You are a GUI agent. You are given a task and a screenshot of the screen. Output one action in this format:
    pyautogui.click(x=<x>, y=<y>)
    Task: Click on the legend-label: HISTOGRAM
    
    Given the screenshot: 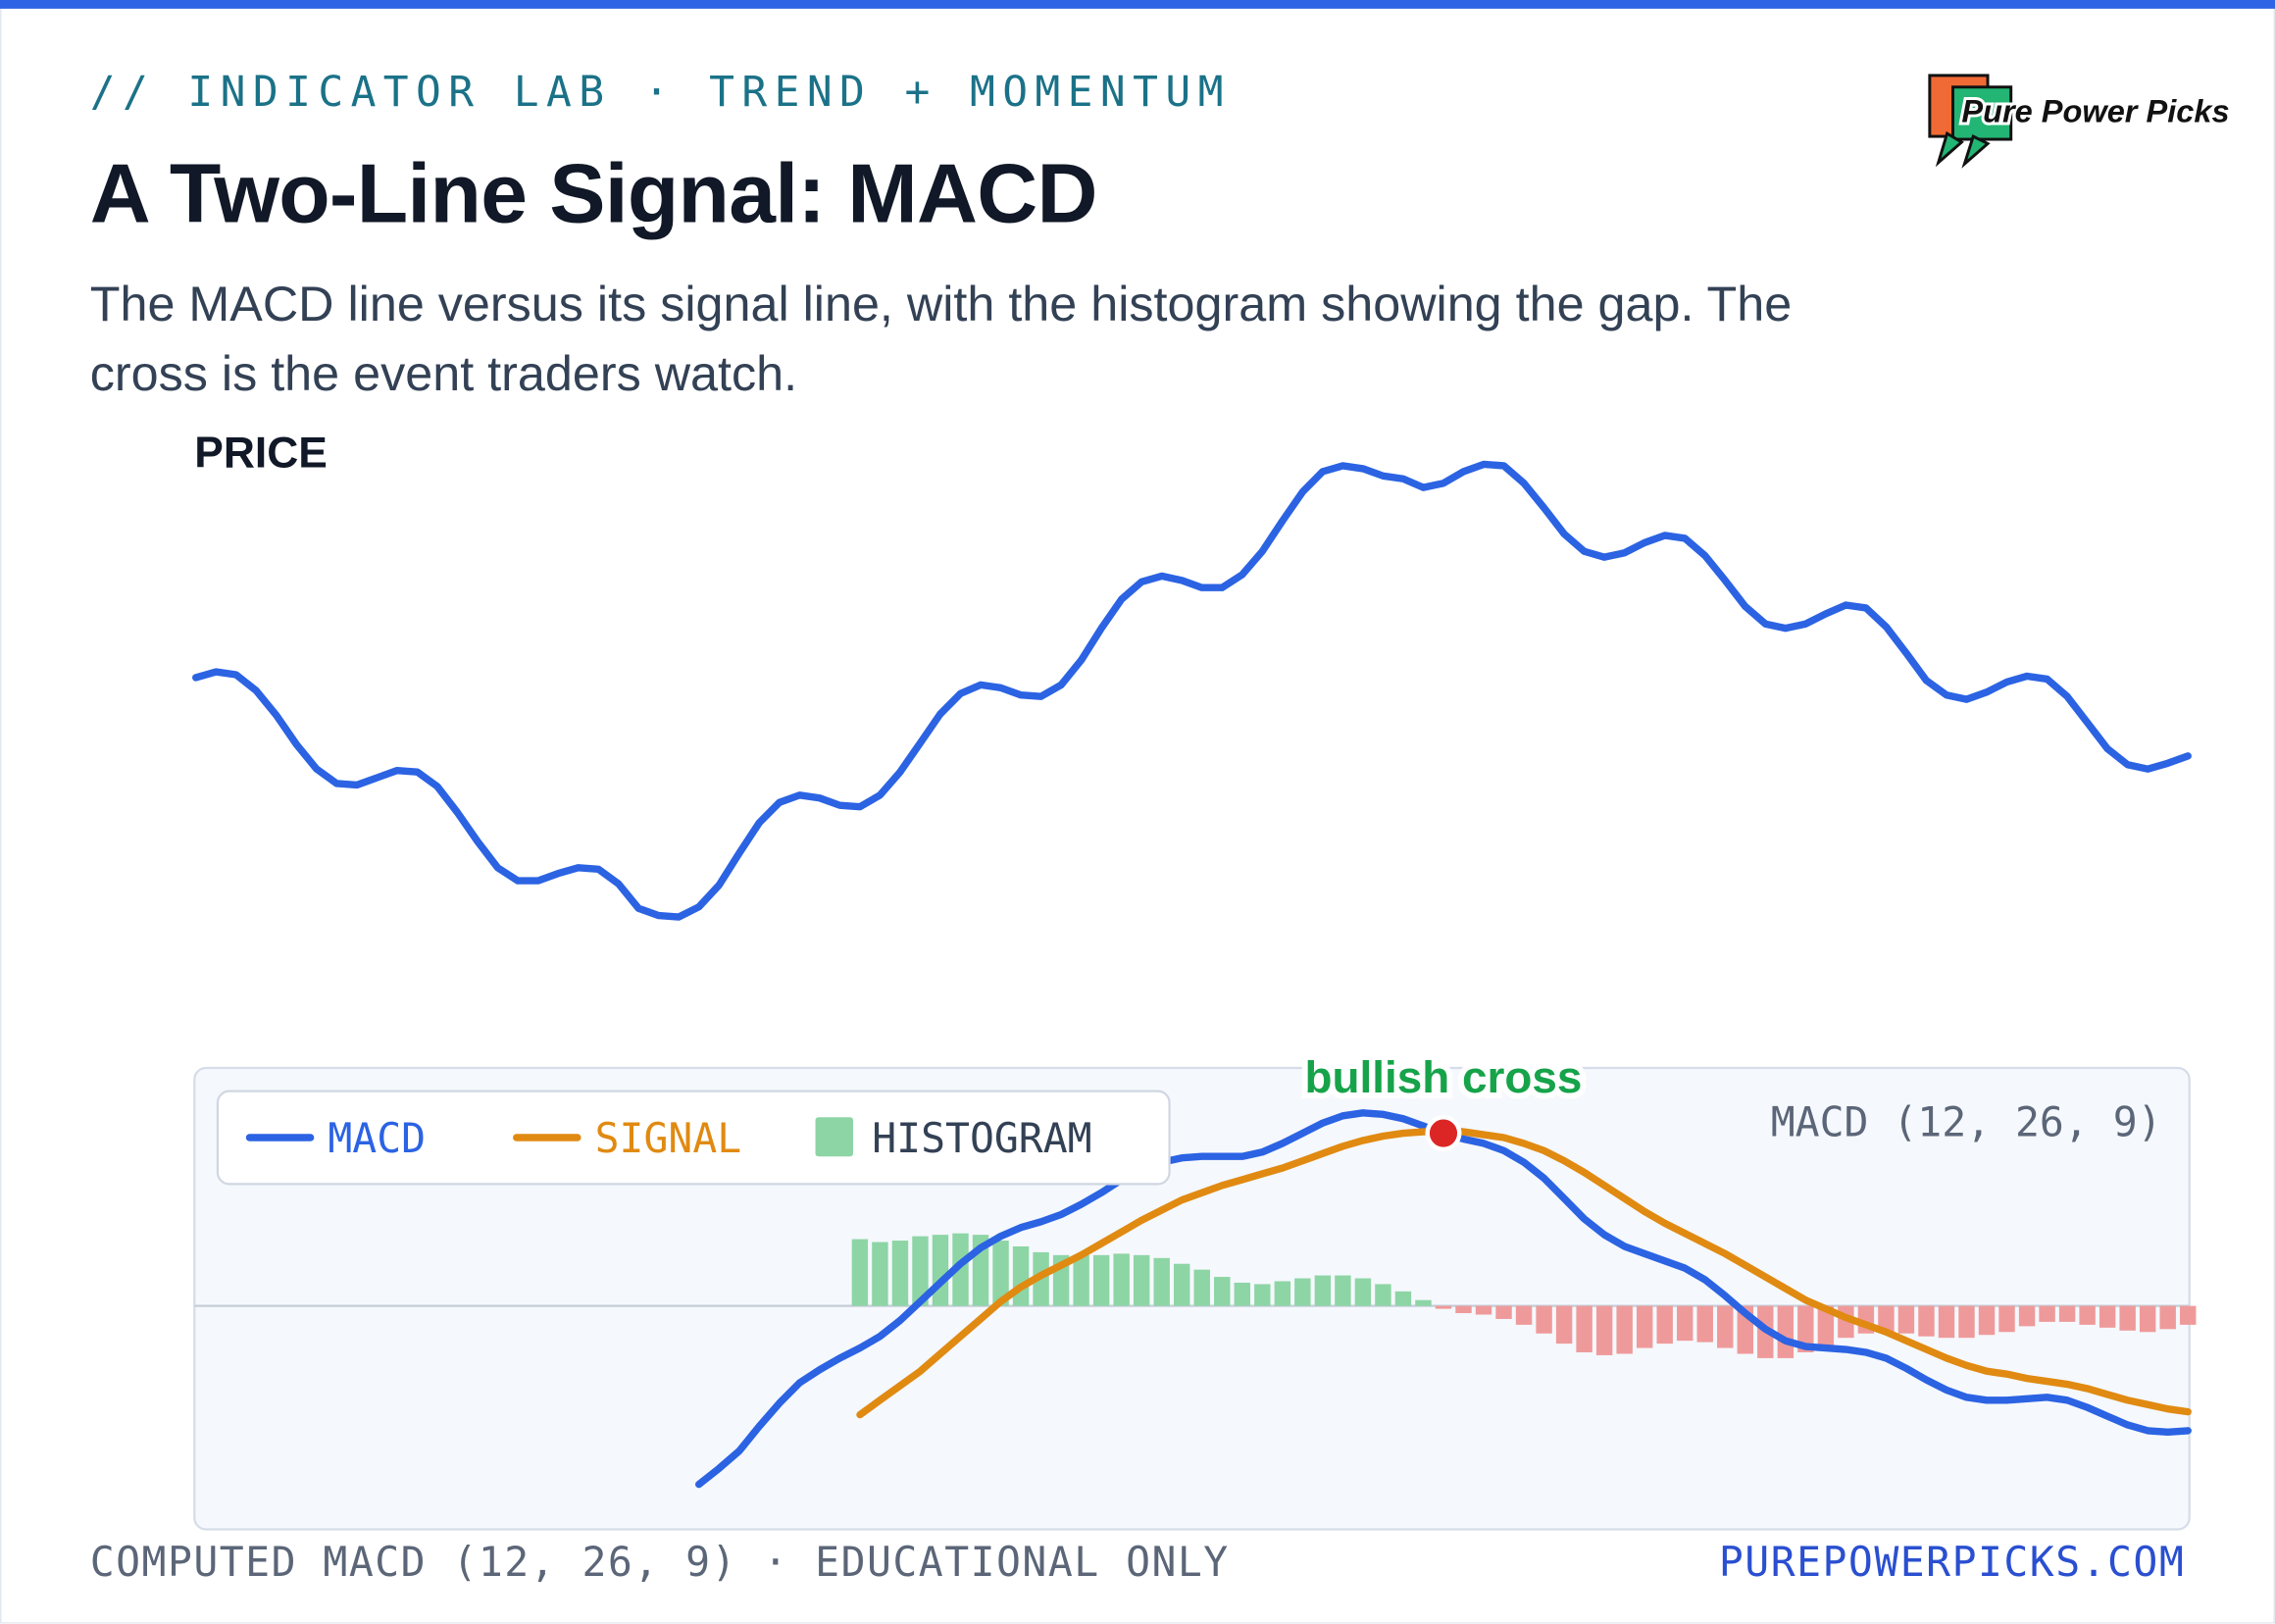 What is the action you would take?
    pyautogui.click(x=981, y=1138)
    